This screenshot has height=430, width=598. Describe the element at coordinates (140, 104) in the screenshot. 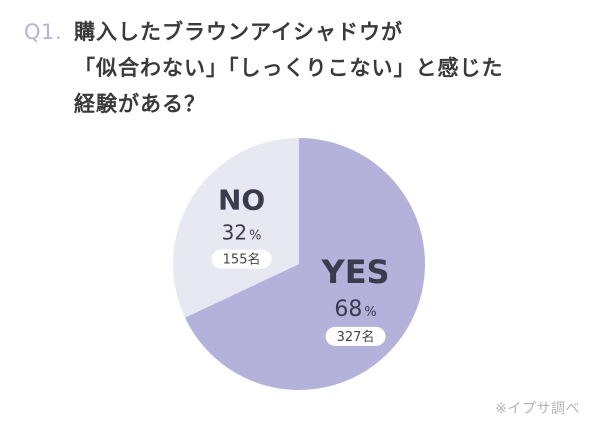

I see `question-text-line-3: 経験がある？` at that location.